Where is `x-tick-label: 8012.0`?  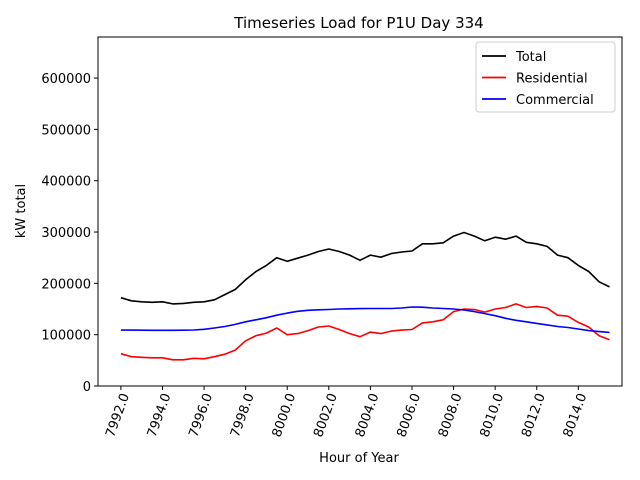
x-tick-label: 8012.0 is located at coordinates (534, 415).